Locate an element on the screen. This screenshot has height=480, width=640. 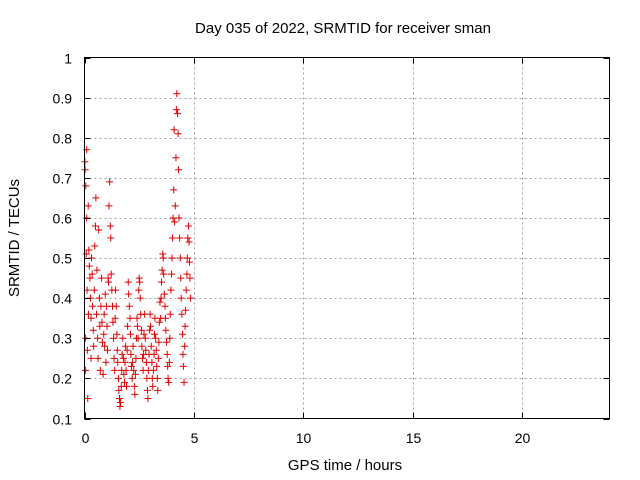
x-tick-label: 5 is located at coordinates (195, 438).